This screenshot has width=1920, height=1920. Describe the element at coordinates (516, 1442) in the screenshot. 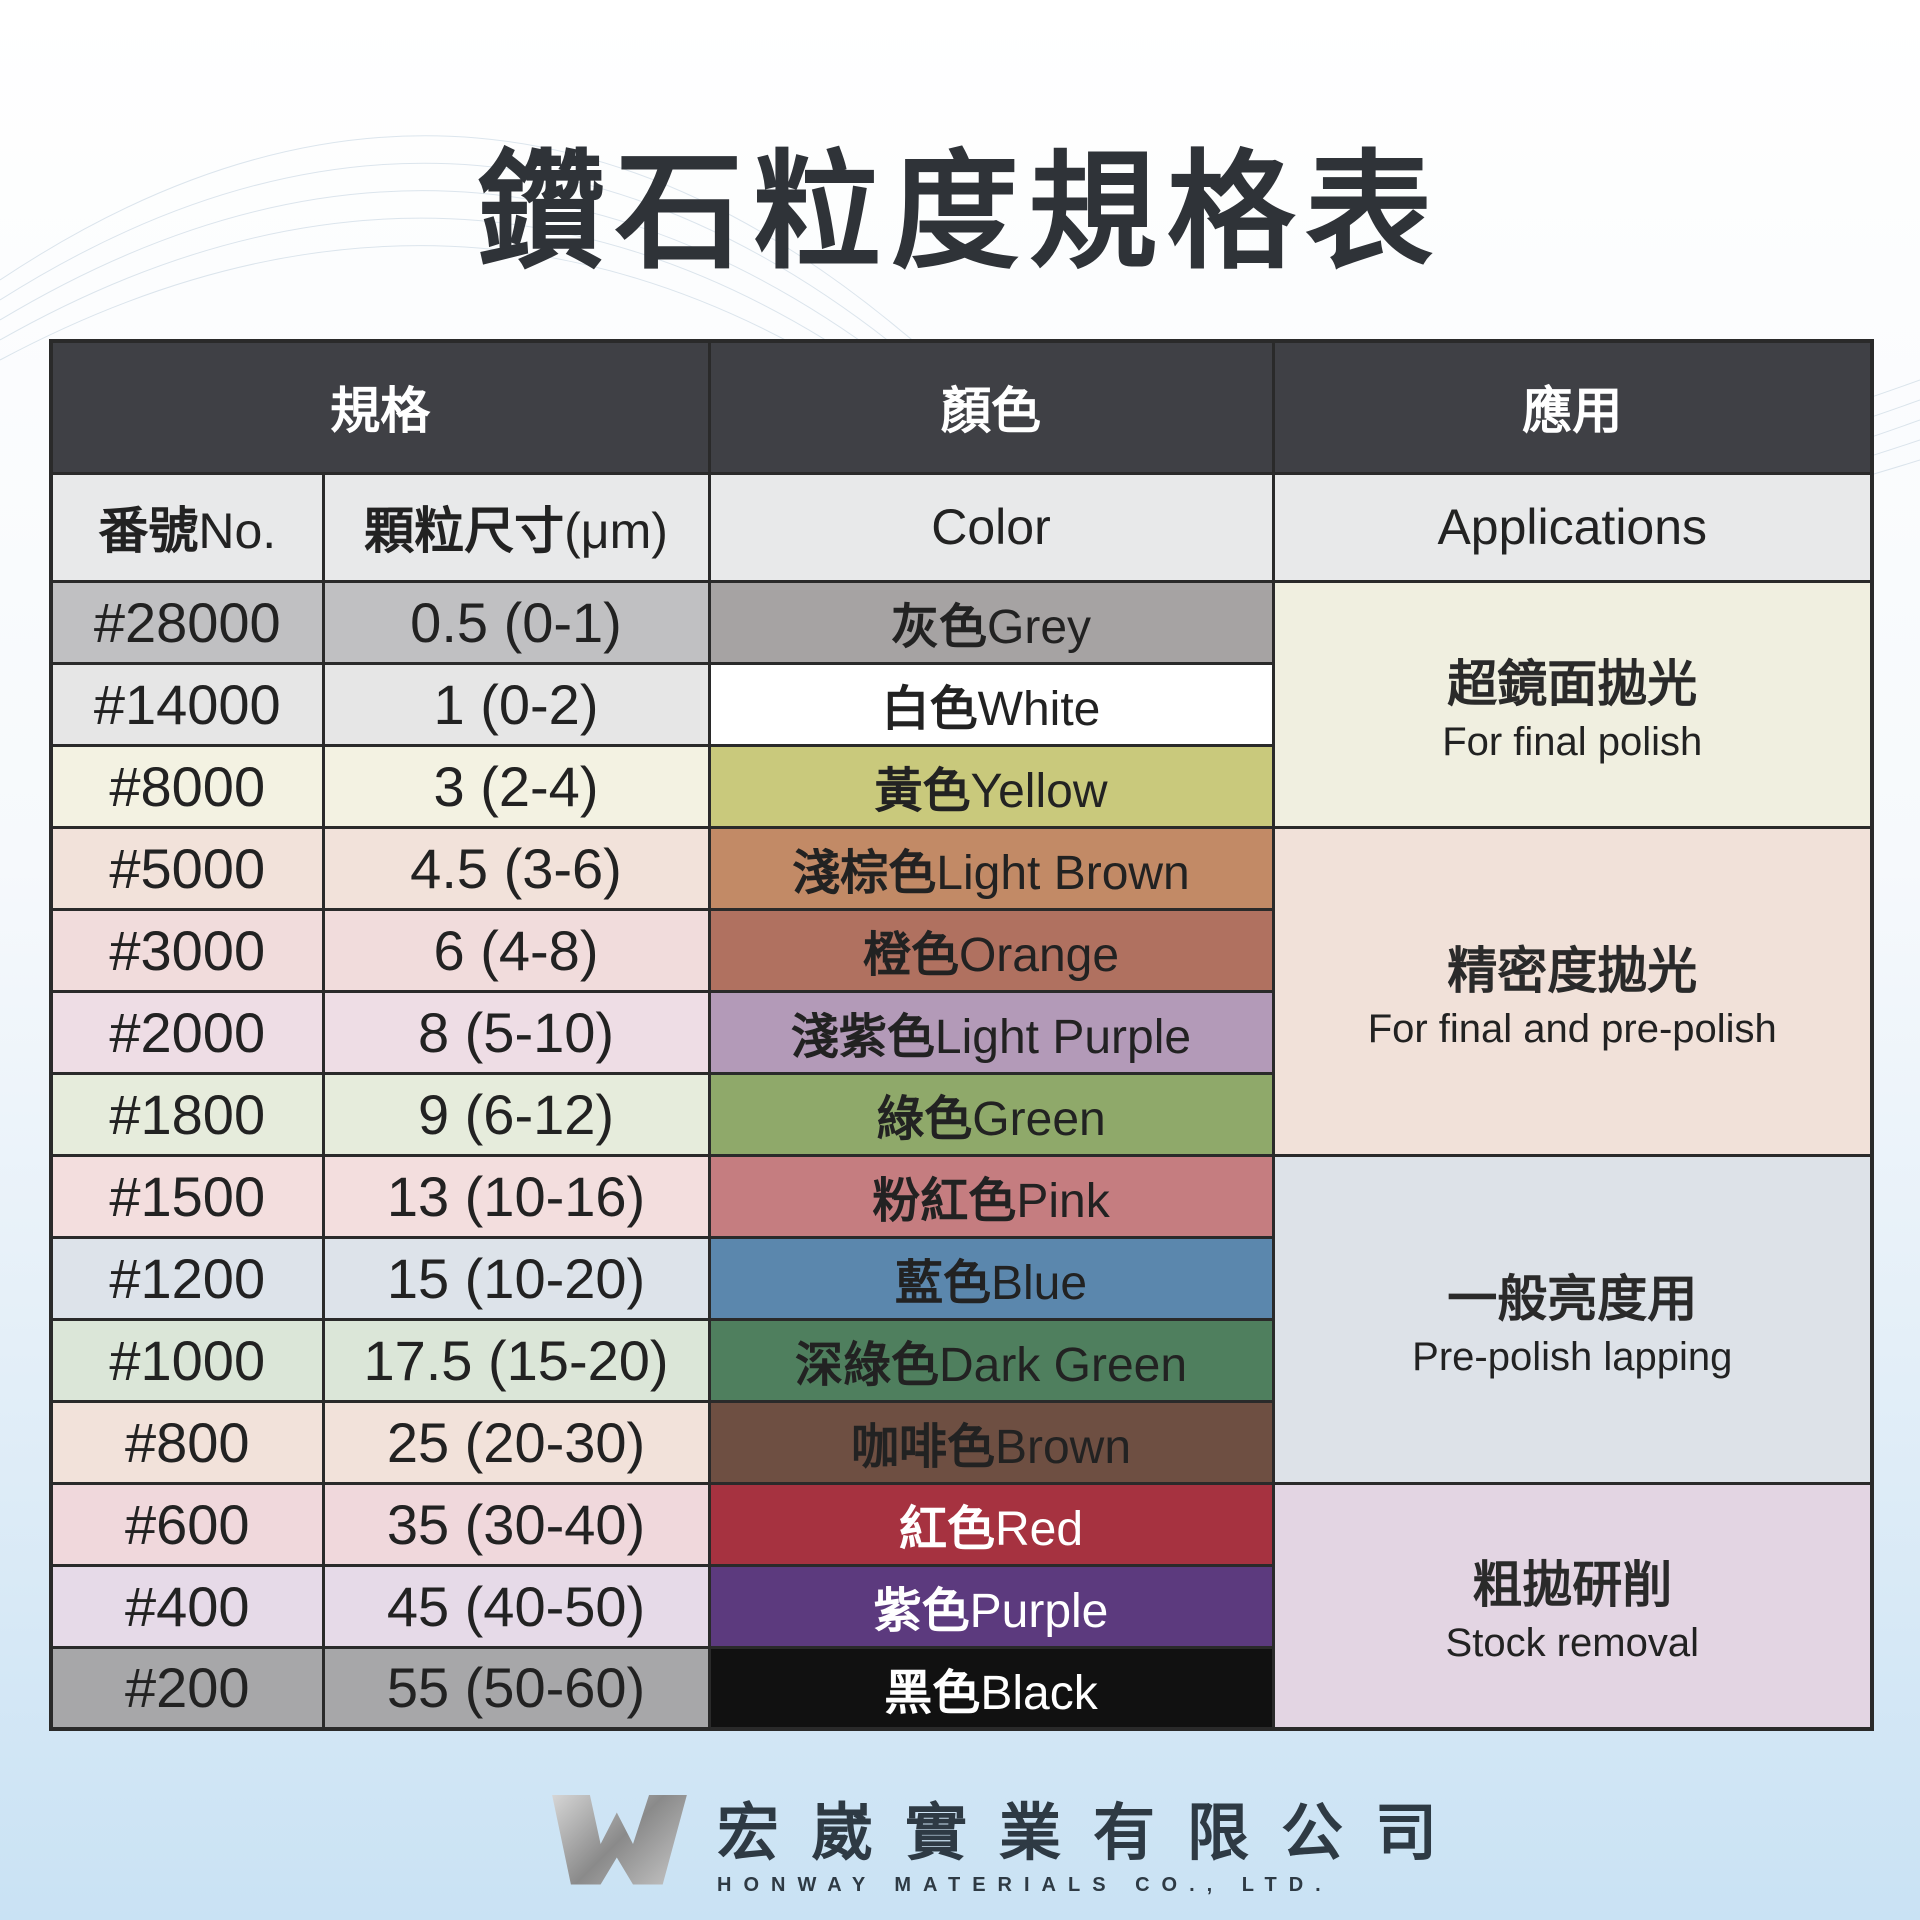

I see `particle-size: 25 (20-30)` at that location.